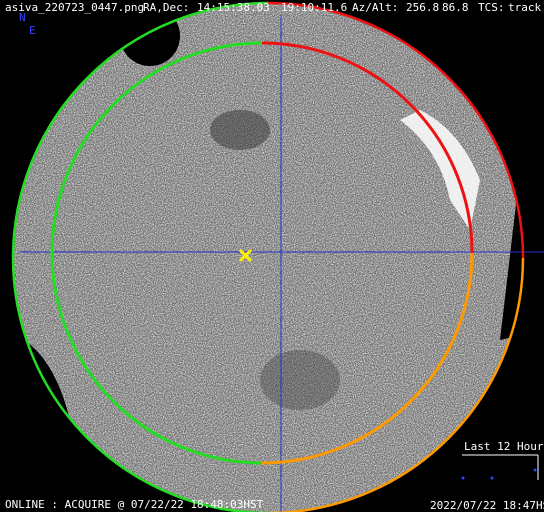 The image size is (544, 512). What do you see at coordinates (524, 7) in the screenshot?
I see `tcs-state: track` at bounding box center [524, 7].